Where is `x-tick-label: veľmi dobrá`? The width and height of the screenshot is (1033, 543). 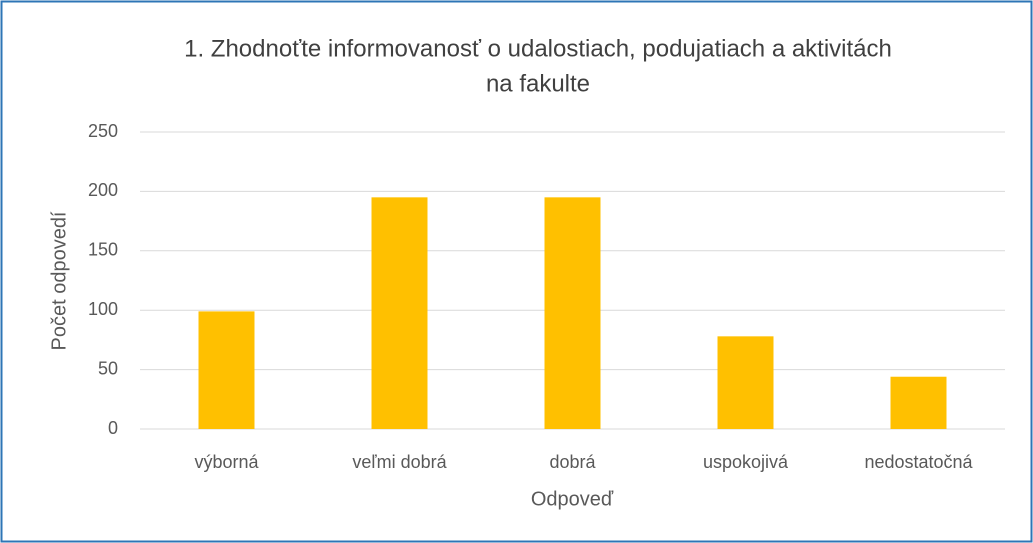
x-tick-label: veľmi dobrá is located at coordinates (399, 462).